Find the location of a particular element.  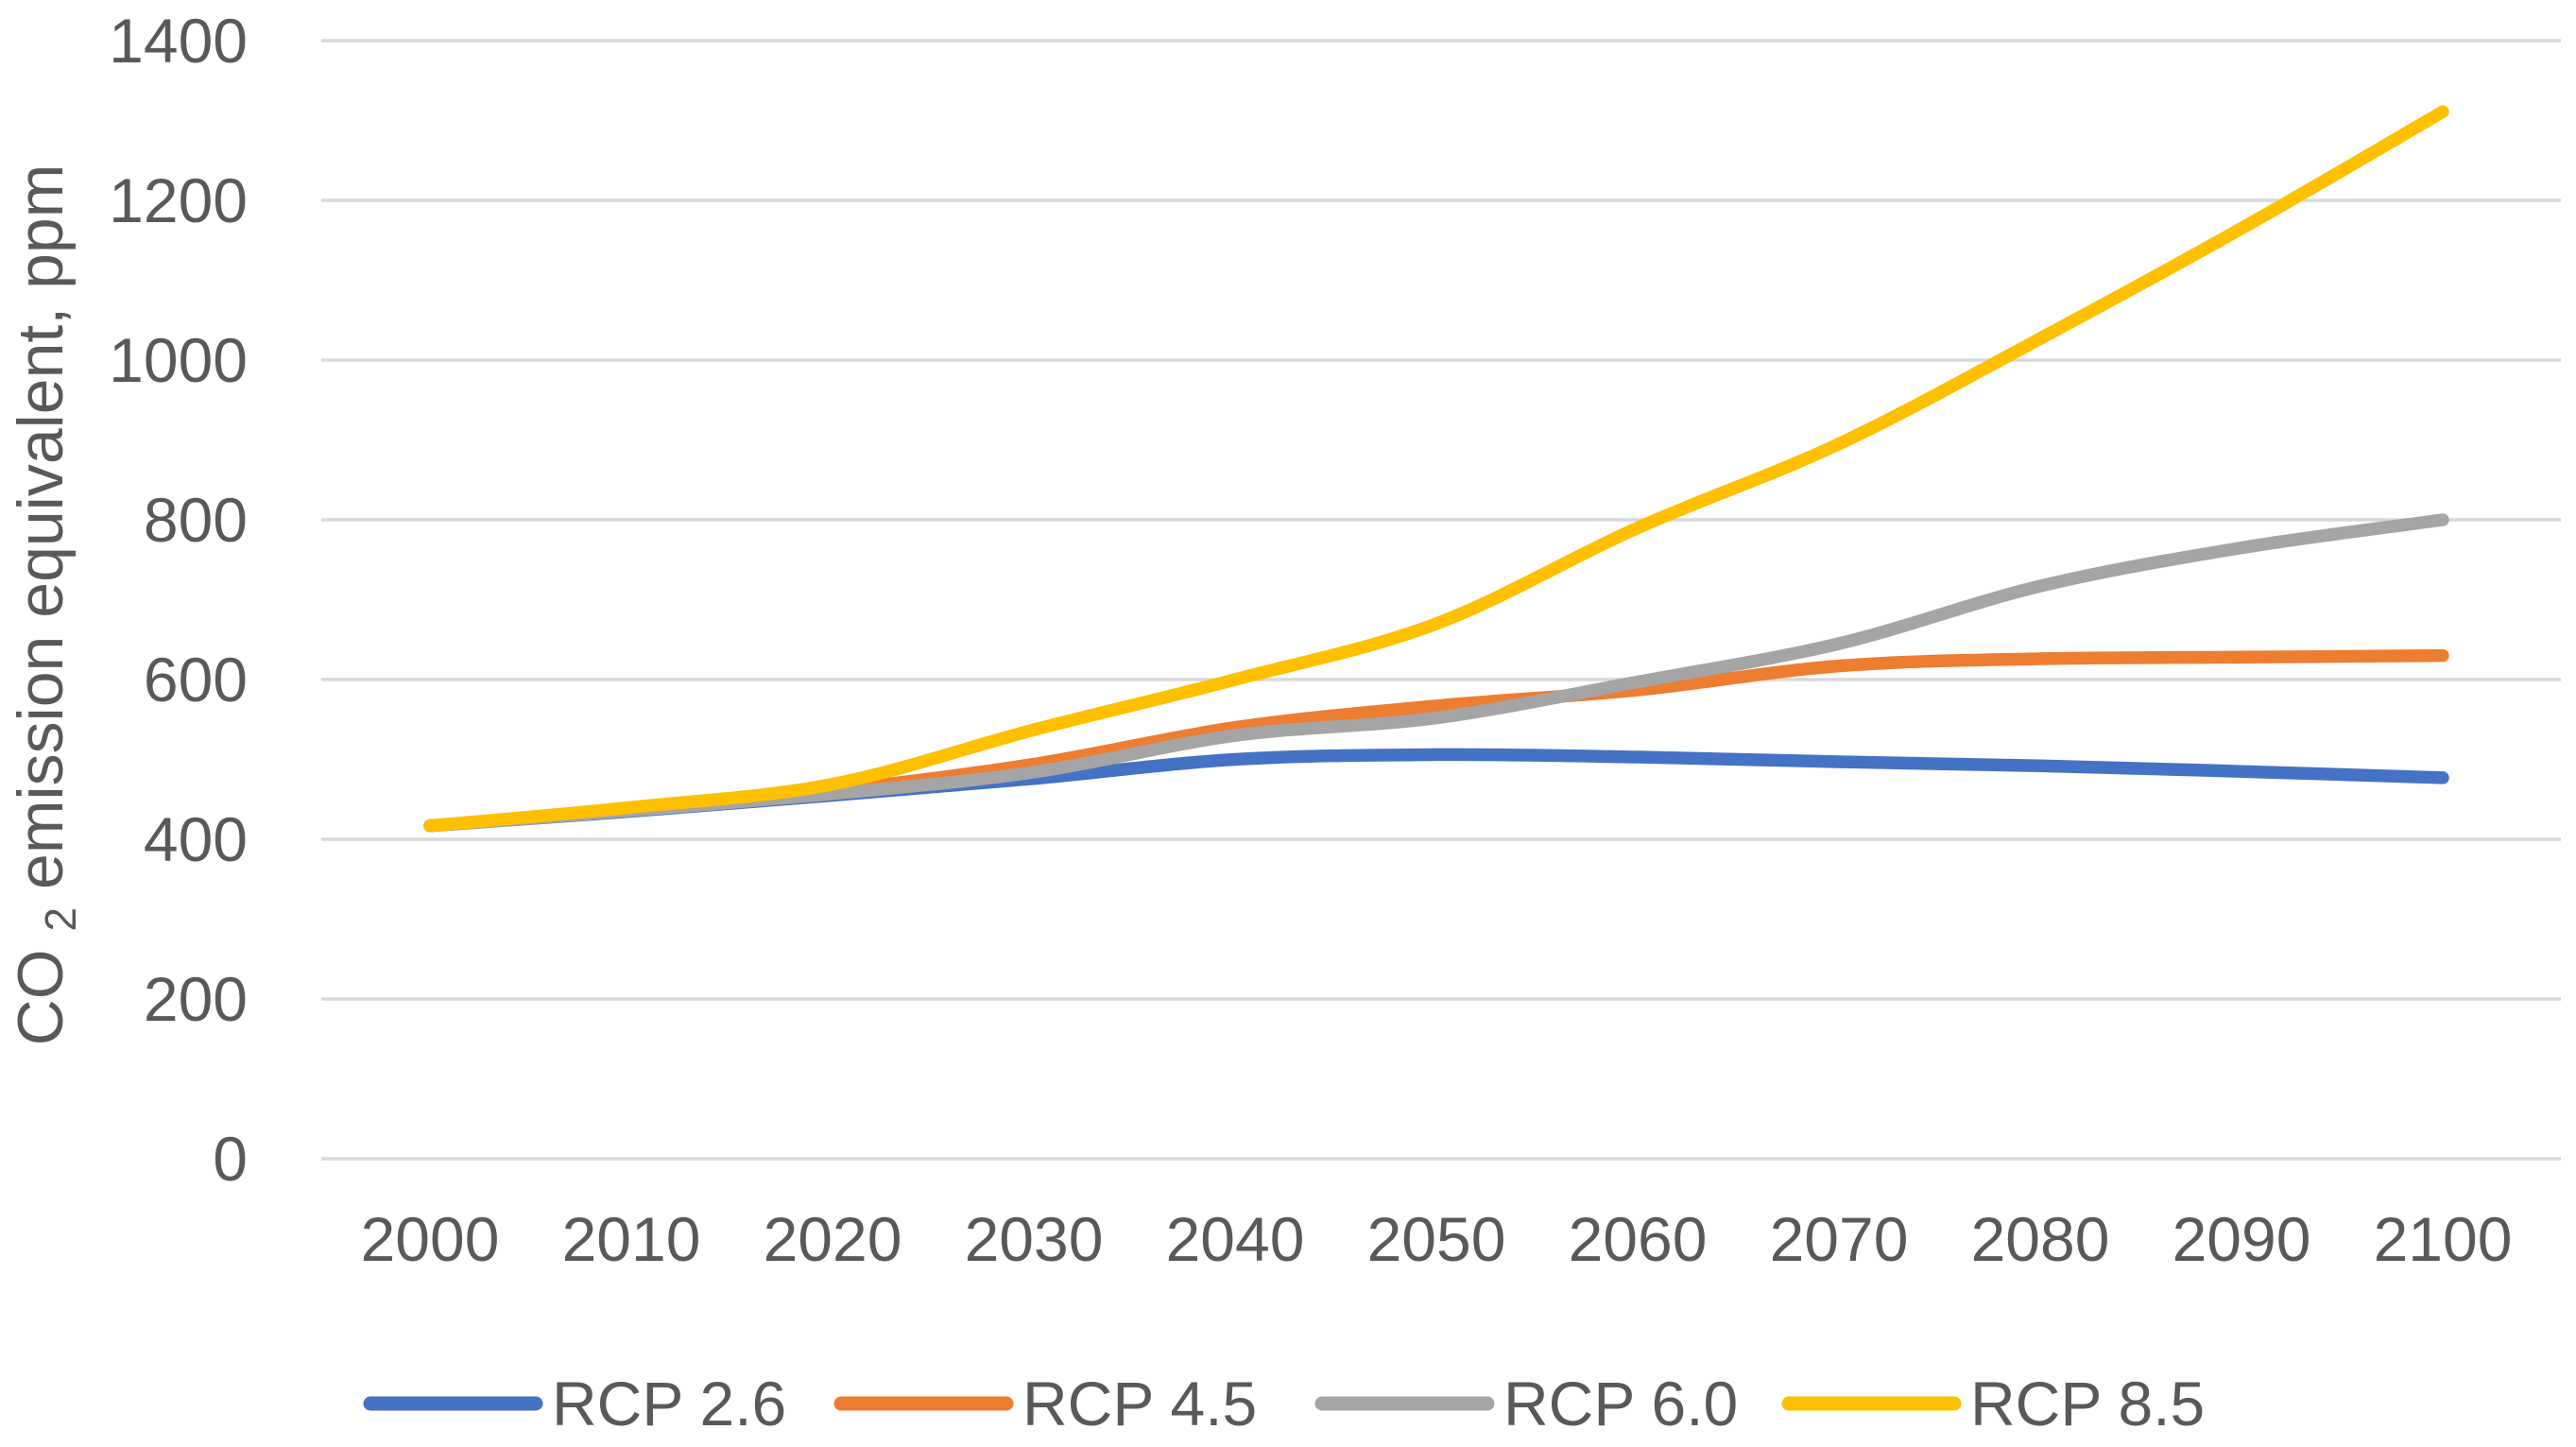

y-tick-label: 400 is located at coordinates (196, 839).